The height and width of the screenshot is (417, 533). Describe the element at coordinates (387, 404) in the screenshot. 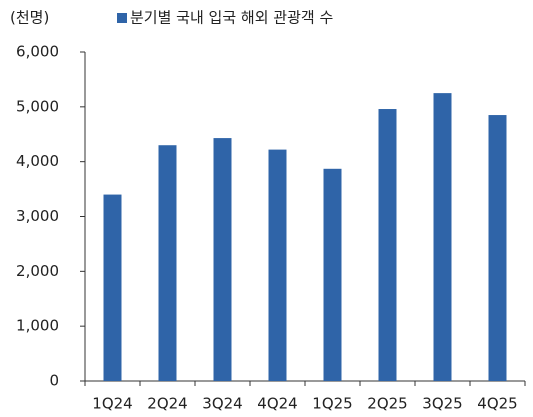

I see `x-tick-label: 2Q25` at that location.